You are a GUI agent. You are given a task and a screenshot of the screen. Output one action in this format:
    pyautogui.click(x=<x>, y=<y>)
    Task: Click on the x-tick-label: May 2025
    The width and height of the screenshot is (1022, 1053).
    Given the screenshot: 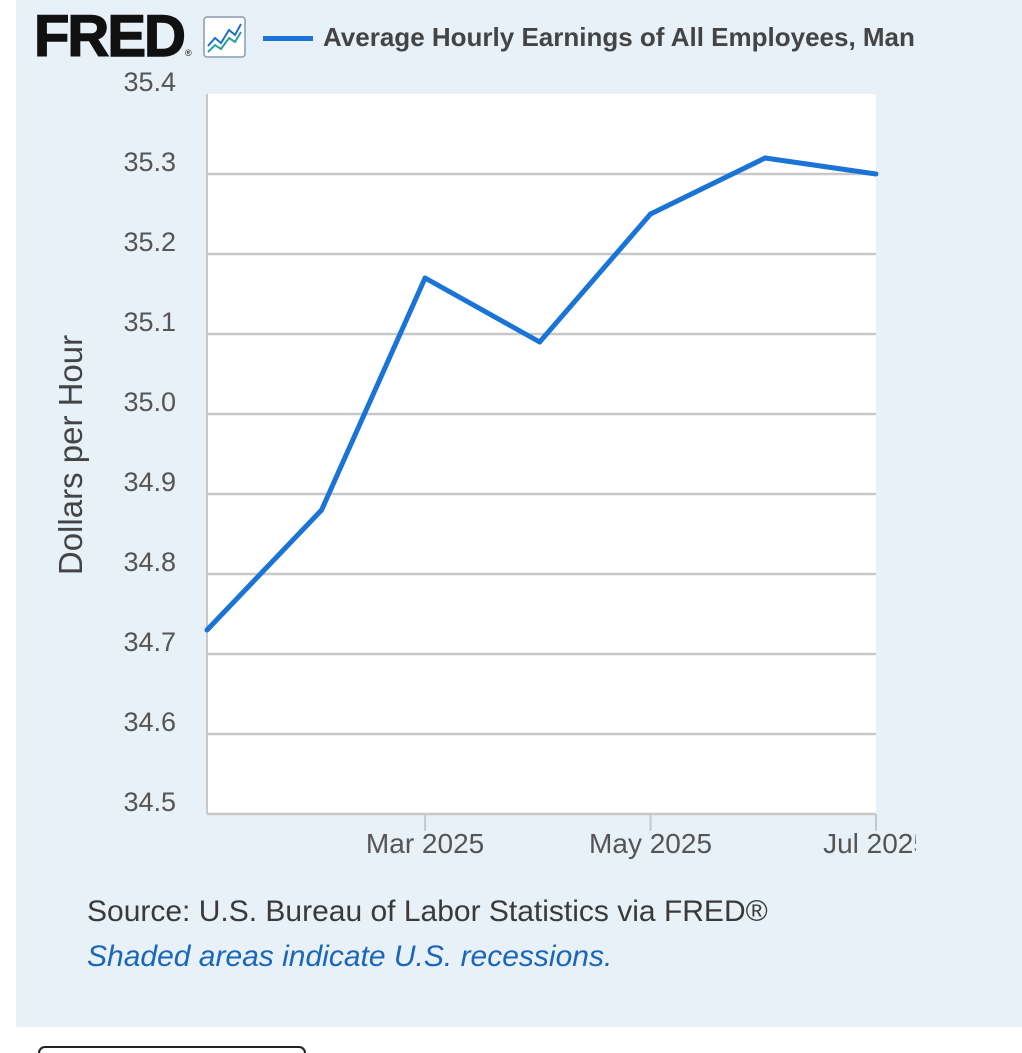 What is the action you would take?
    pyautogui.click(x=650, y=843)
    